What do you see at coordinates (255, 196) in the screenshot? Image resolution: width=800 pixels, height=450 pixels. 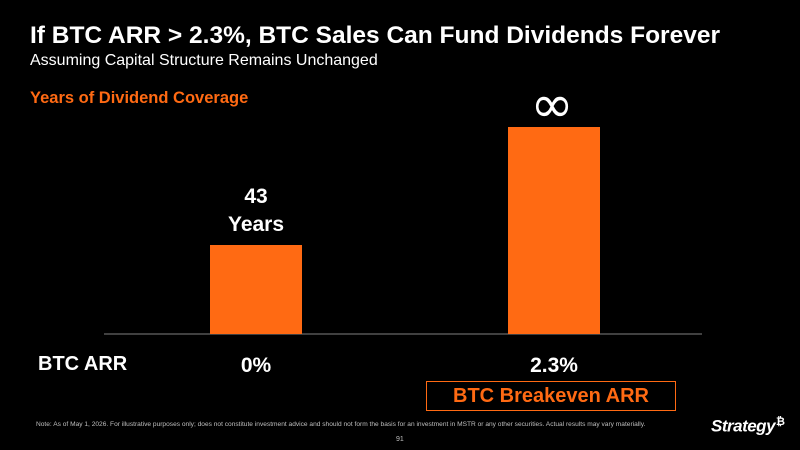 I see `data-label-1-line-1: 43` at bounding box center [255, 196].